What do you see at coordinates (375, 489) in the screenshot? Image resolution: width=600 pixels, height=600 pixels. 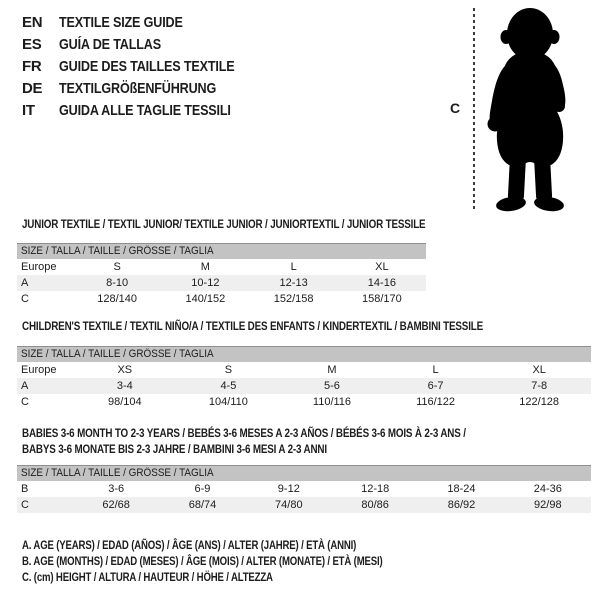 I see `size-cell: 12-18` at bounding box center [375, 489].